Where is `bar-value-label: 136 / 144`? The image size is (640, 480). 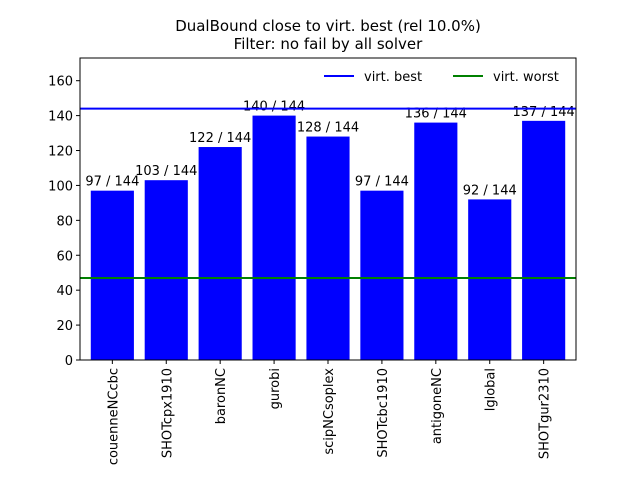
bar-value-label: 136 / 144 is located at coordinates (436, 114).